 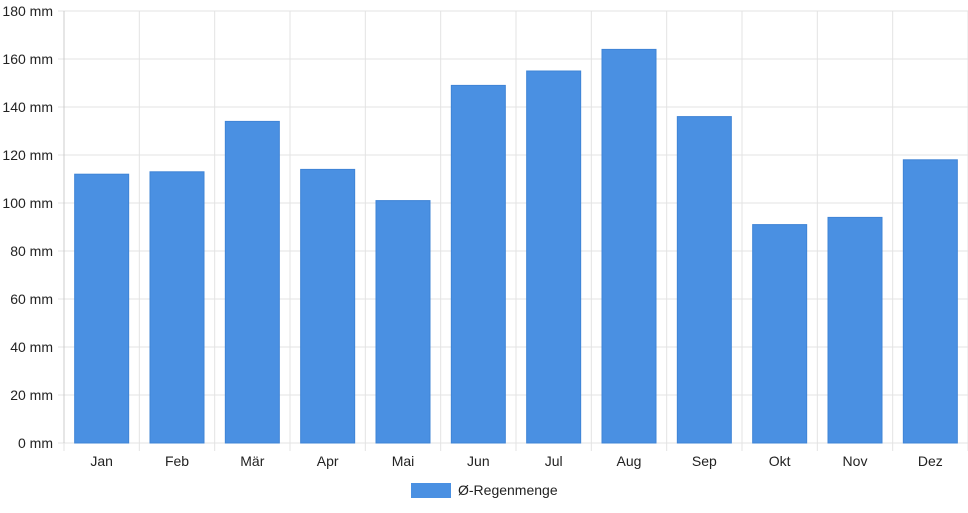 I want to click on x-tick-label: Dez, so click(x=930, y=461).